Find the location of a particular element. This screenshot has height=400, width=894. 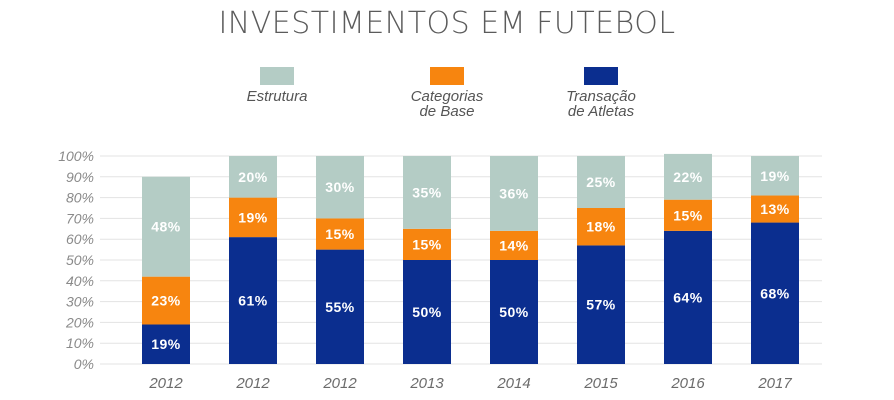

y-tick-label: 0% is located at coordinates (84, 364).